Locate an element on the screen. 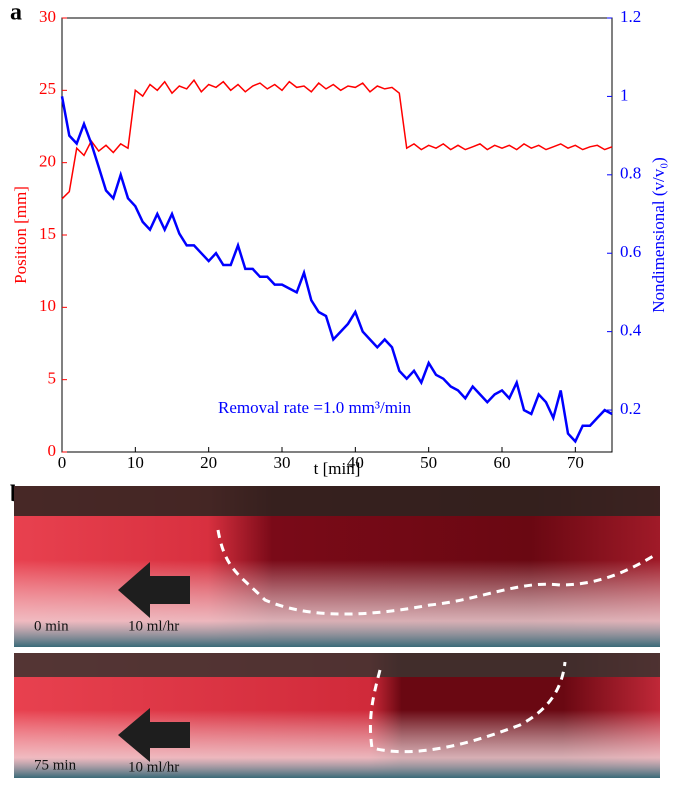 The width and height of the screenshot is (676, 790). y-tick-label: 25 is located at coordinates (47, 88).